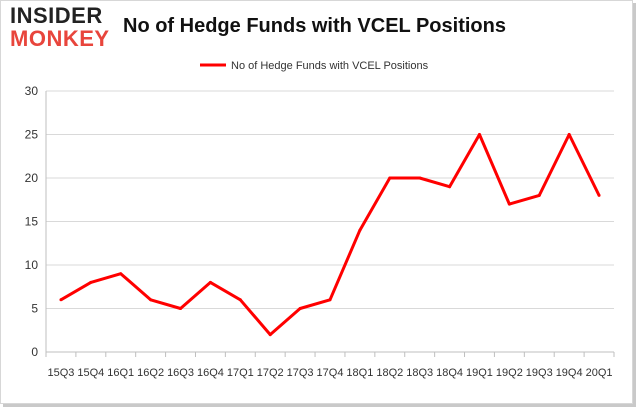 Image resolution: width=637 pixels, height=408 pixels. I want to click on x-tick-label: 15Q4, so click(90, 373).